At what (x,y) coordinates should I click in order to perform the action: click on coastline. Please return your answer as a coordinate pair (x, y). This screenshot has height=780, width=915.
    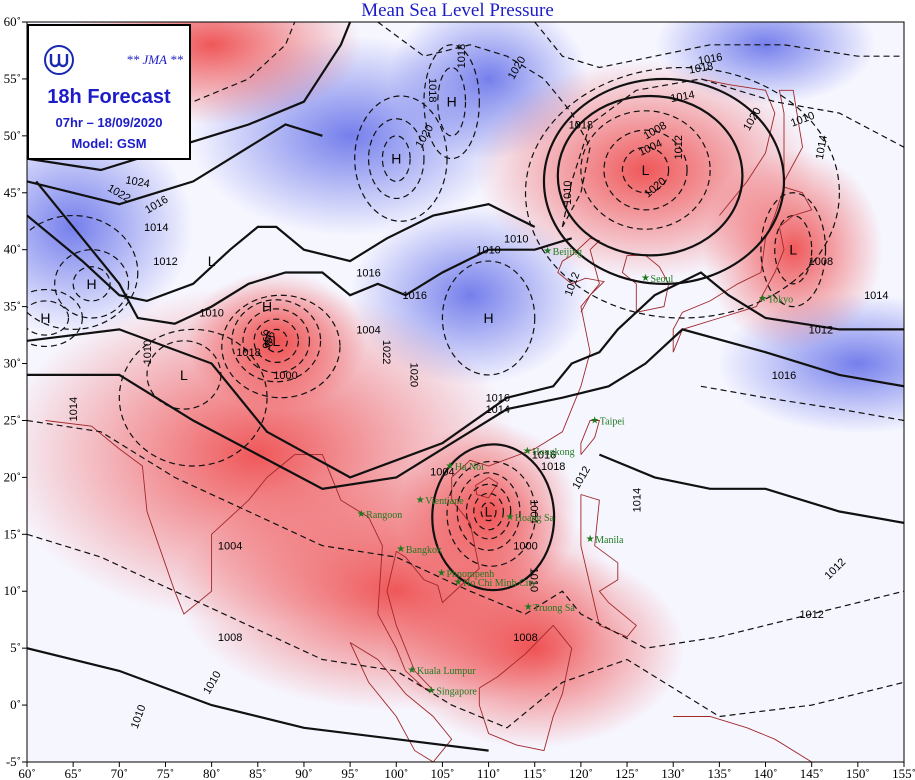
    Looking at the image, I should click on (738, 147).